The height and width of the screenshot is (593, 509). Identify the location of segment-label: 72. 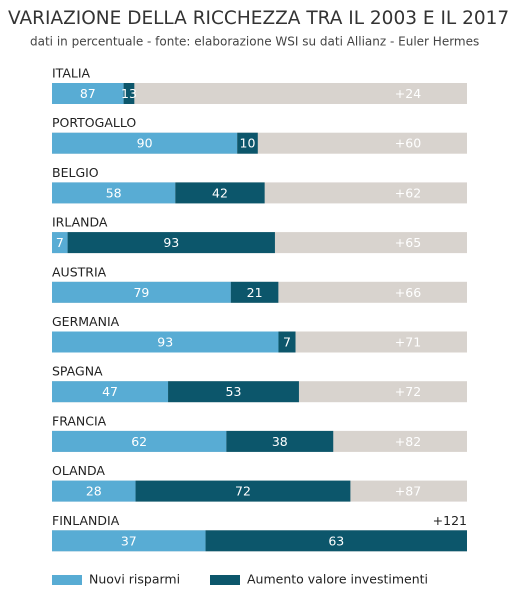
(243, 491).